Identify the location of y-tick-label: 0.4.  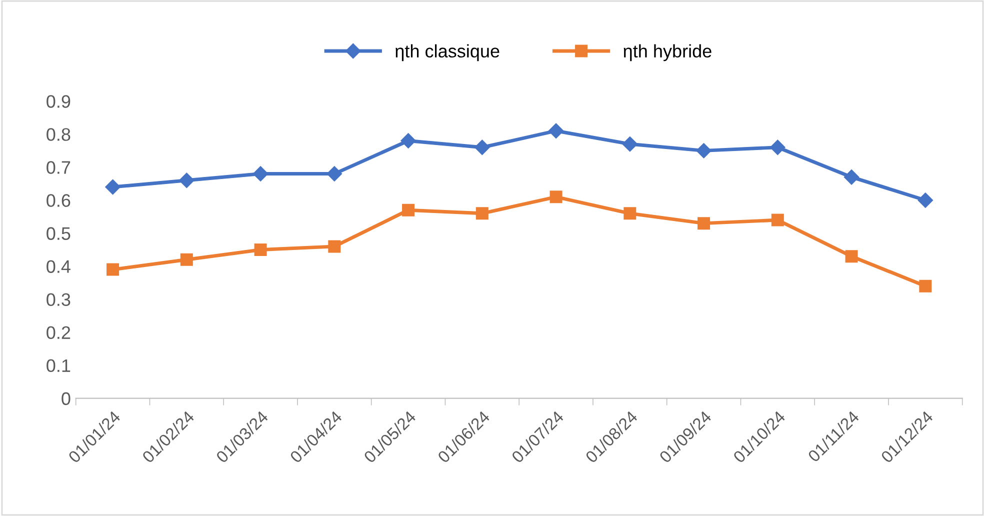
(58, 266).